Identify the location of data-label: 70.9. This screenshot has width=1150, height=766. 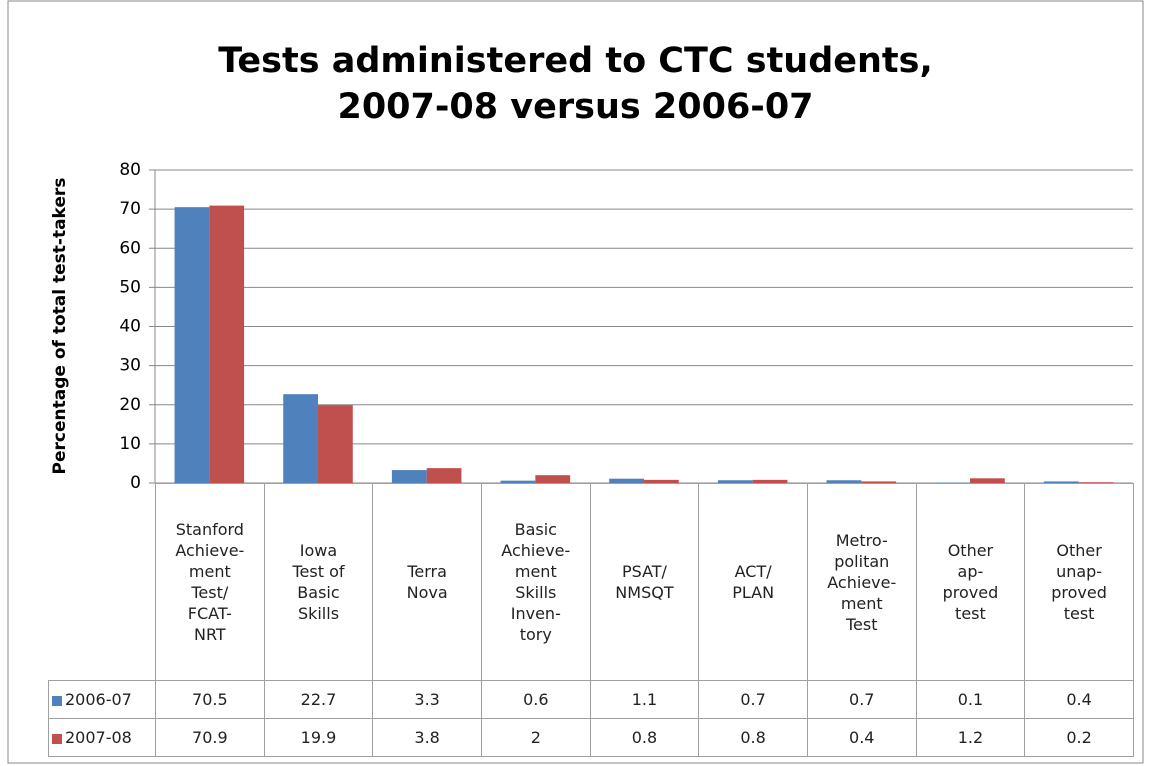
(210, 737).